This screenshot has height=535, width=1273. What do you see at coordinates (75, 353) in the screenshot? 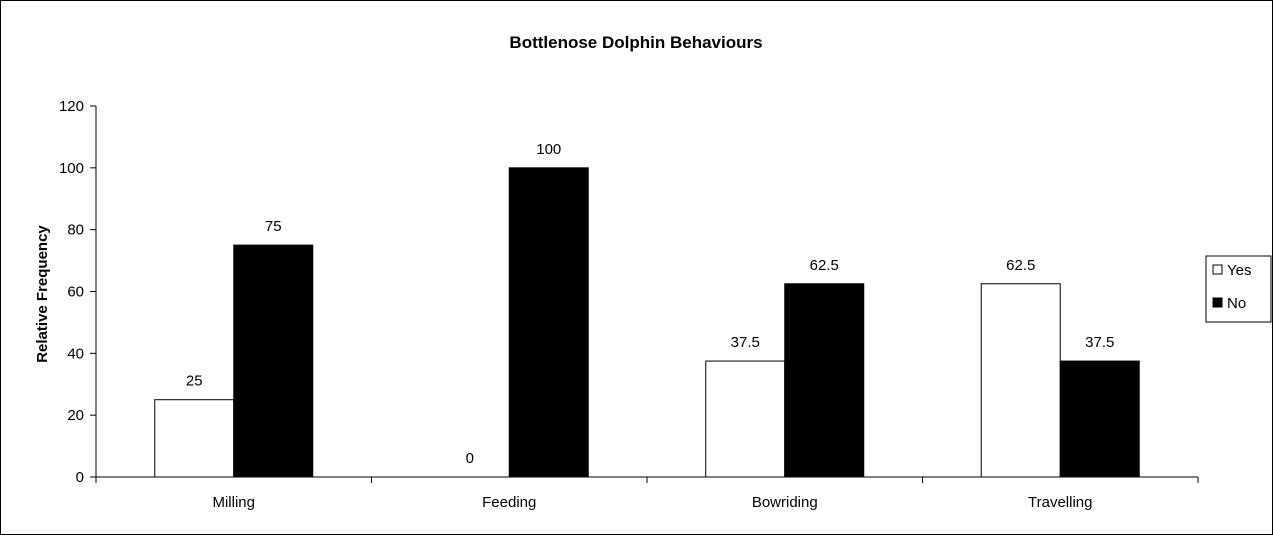
I see `y-tick-label: 40` at bounding box center [75, 353].